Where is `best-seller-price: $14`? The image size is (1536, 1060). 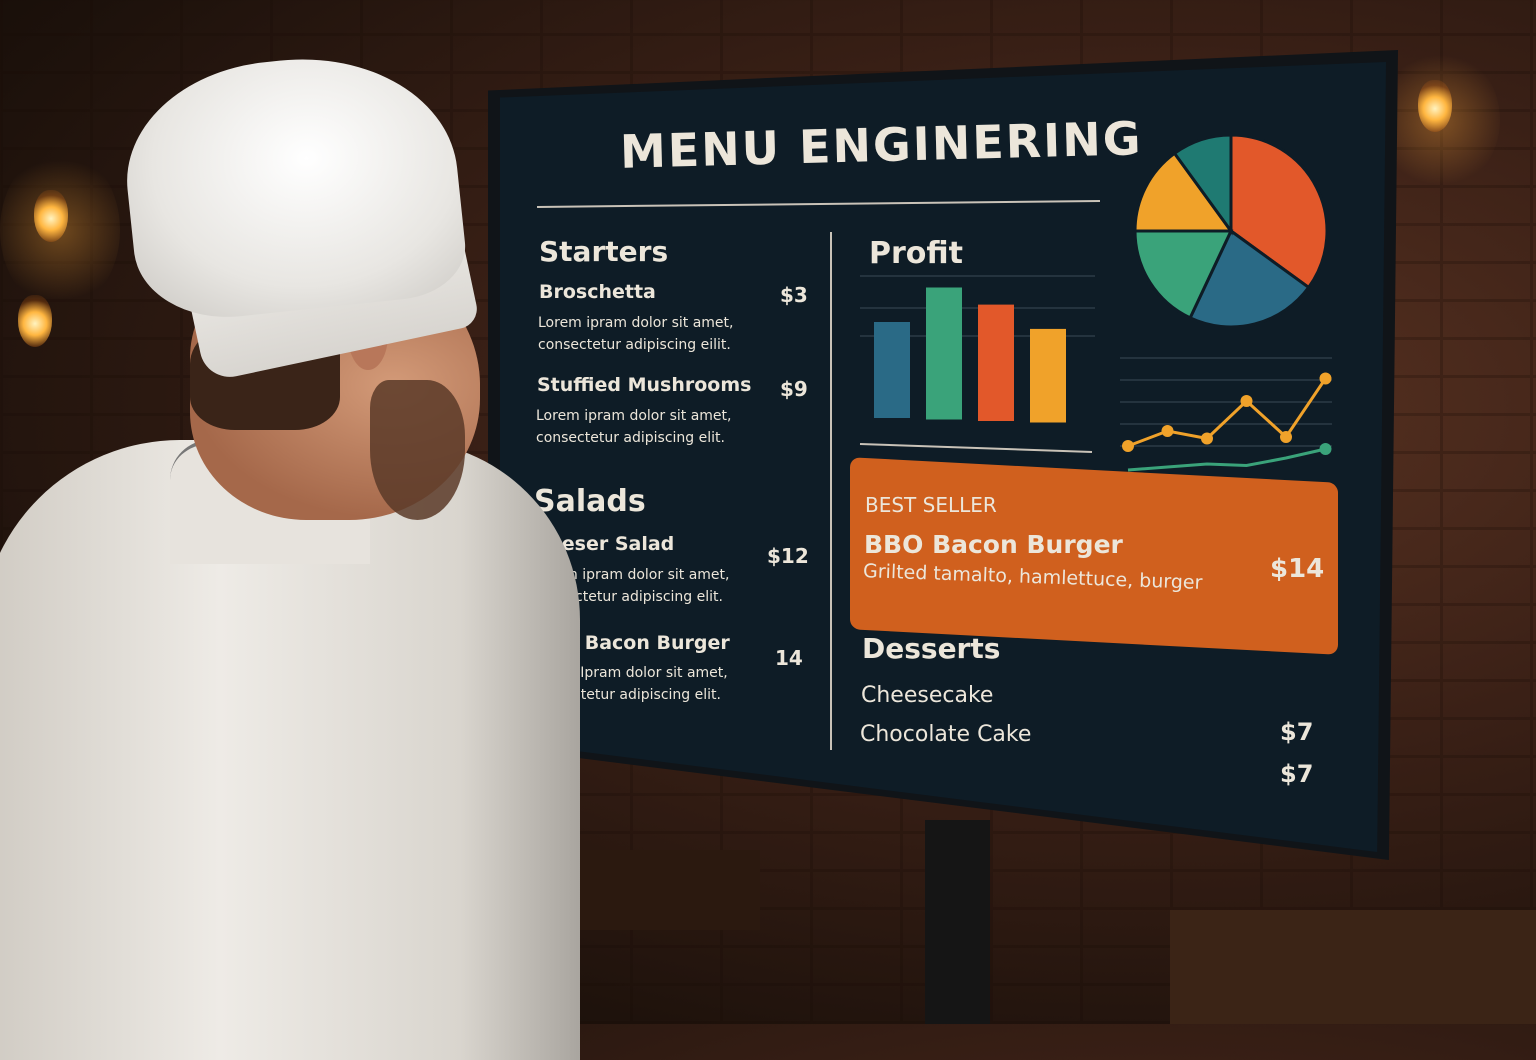
best-seller-price: $14 is located at coordinates (1297, 569).